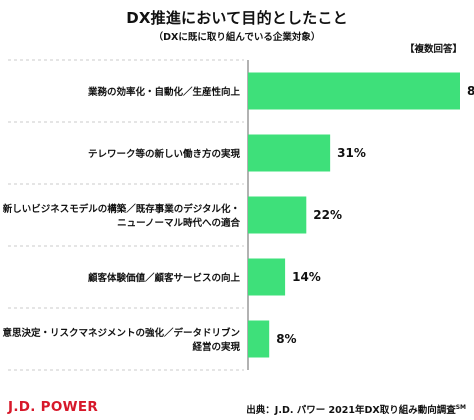 The image size is (474, 420). I want to click on multiple-answer-note: 【複数回答】, so click(433, 49).